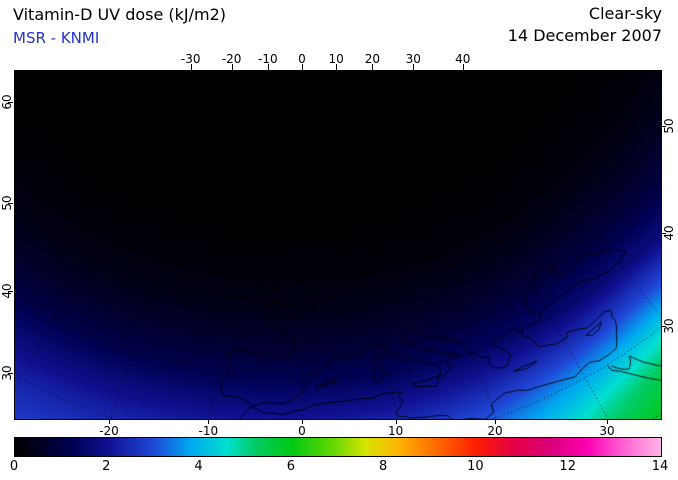 This screenshot has height=480, width=678. I want to click on lon-tick-label-top: 20, so click(372, 59).